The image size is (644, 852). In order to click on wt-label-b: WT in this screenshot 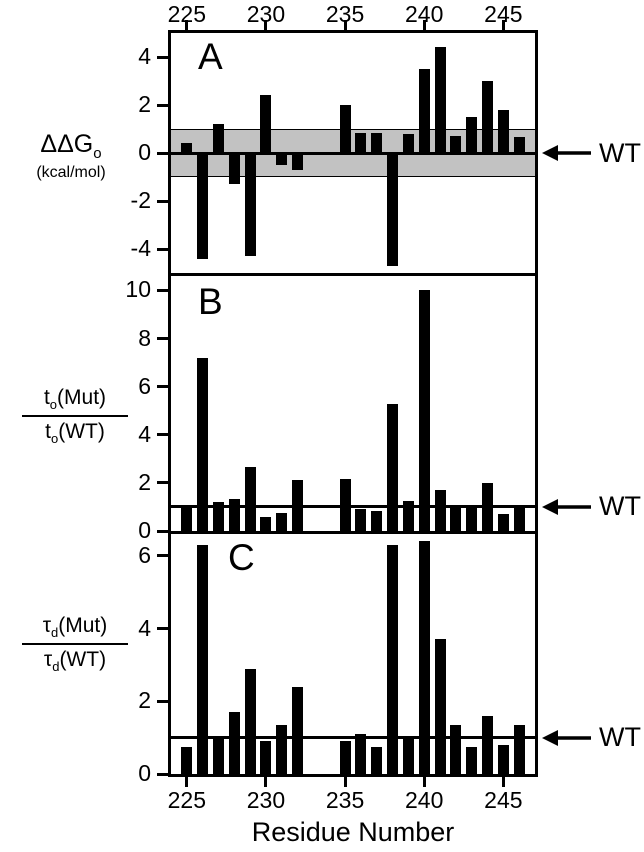, I will do `click(620, 506)`.